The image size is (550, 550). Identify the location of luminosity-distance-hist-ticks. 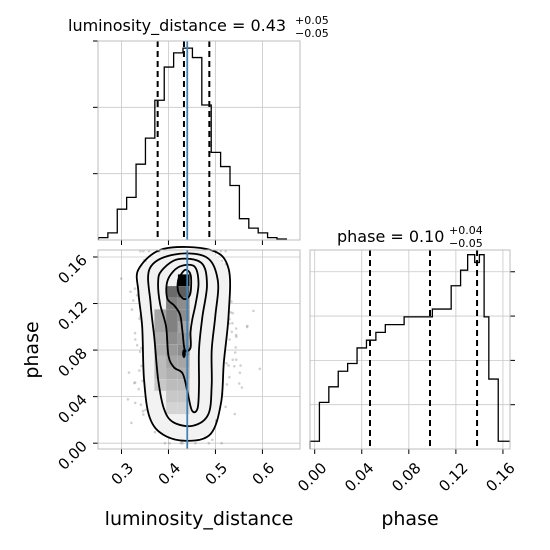
(178, 142).